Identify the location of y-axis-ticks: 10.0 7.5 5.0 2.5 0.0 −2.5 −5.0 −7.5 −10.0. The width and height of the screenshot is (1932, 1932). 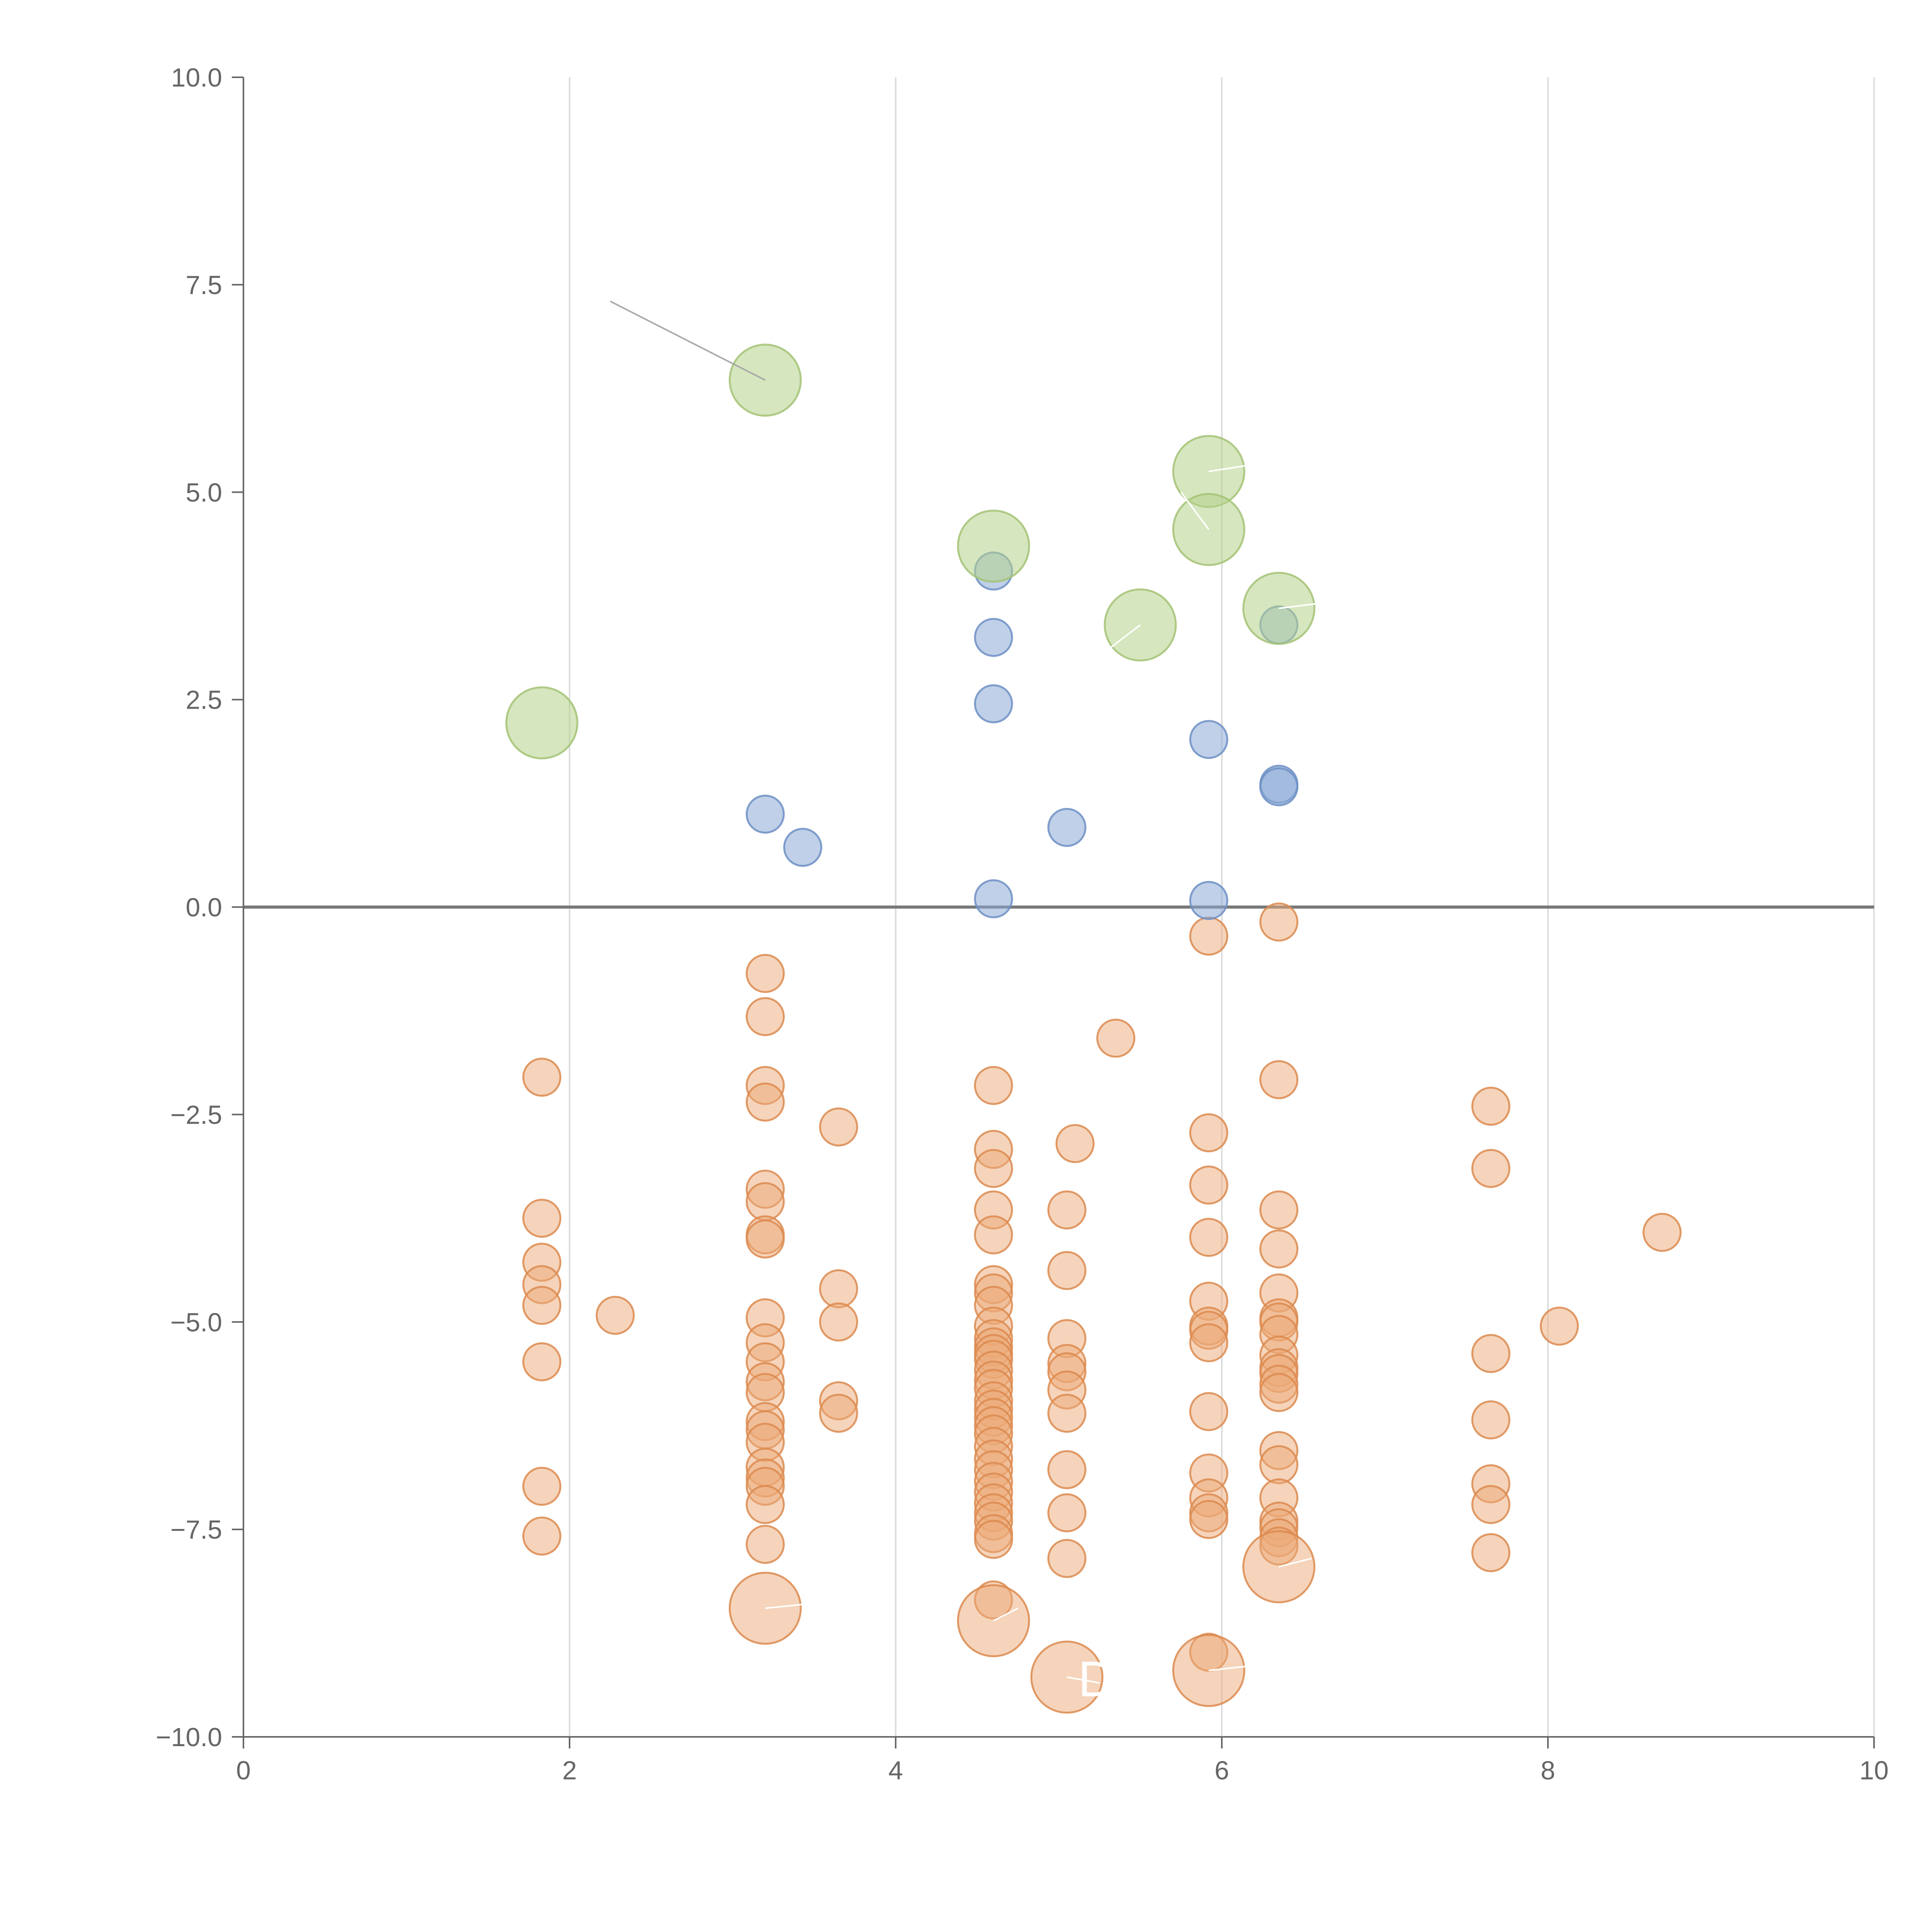
(200, 907).